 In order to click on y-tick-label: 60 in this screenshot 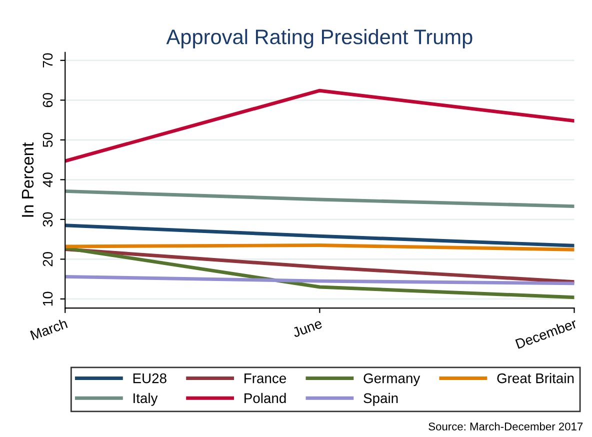, I will do `click(47, 100)`.